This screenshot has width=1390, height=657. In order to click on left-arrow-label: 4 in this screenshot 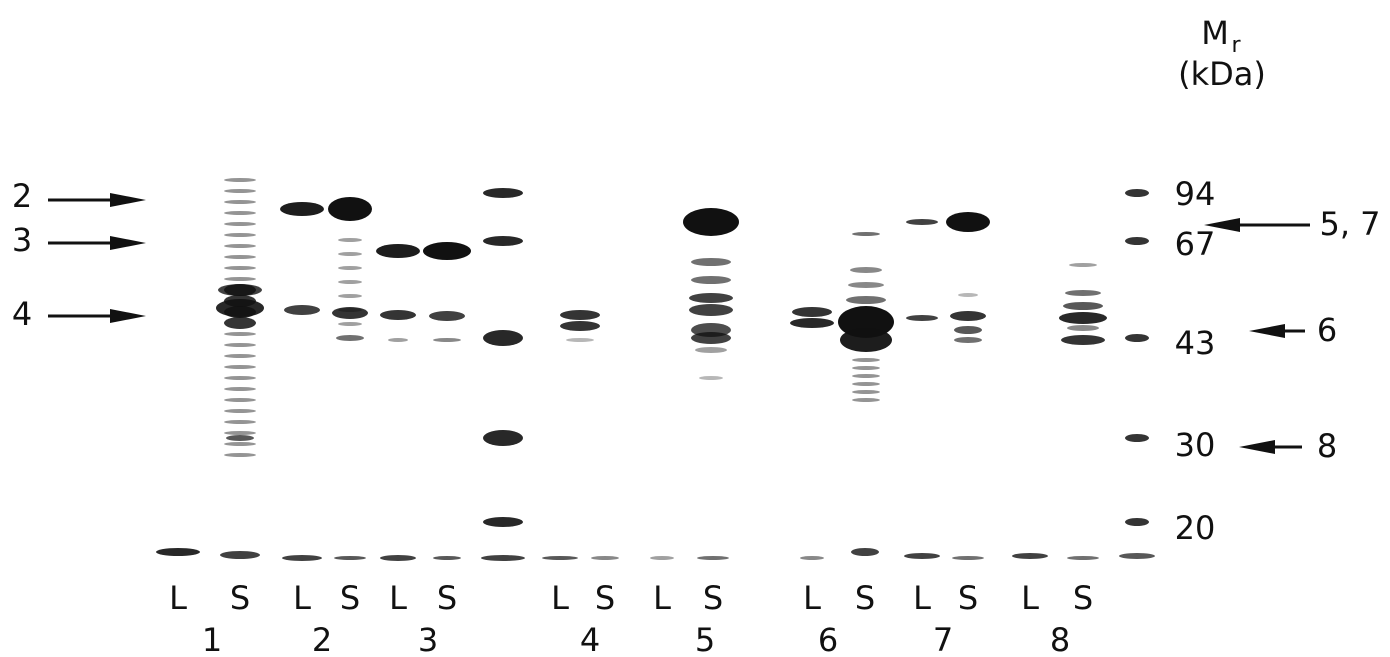, I will do `click(22, 314)`.